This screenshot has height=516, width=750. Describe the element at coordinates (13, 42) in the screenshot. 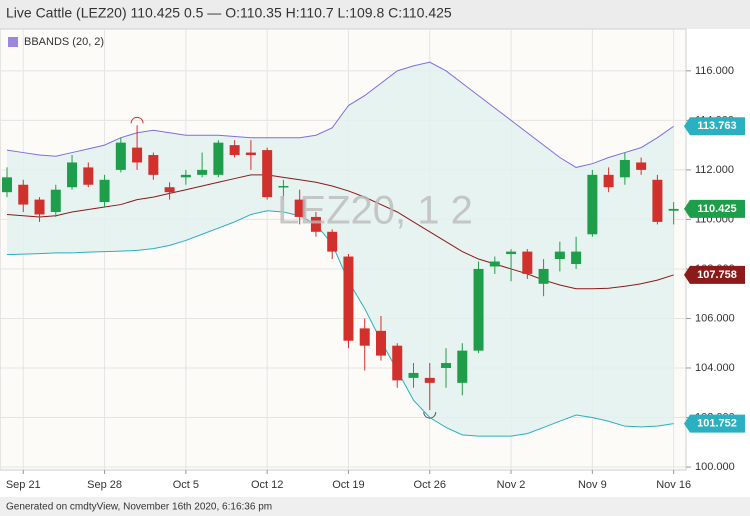

I see `legend-swatch` at that location.